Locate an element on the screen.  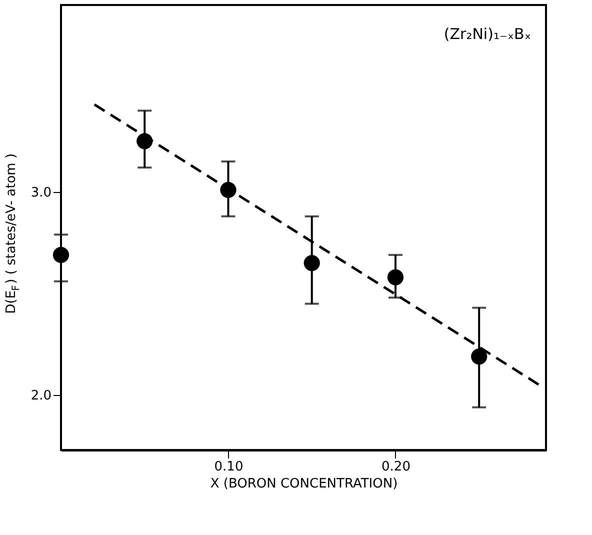
y-tick-label: 3.0 is located at coordinates (41, 192).